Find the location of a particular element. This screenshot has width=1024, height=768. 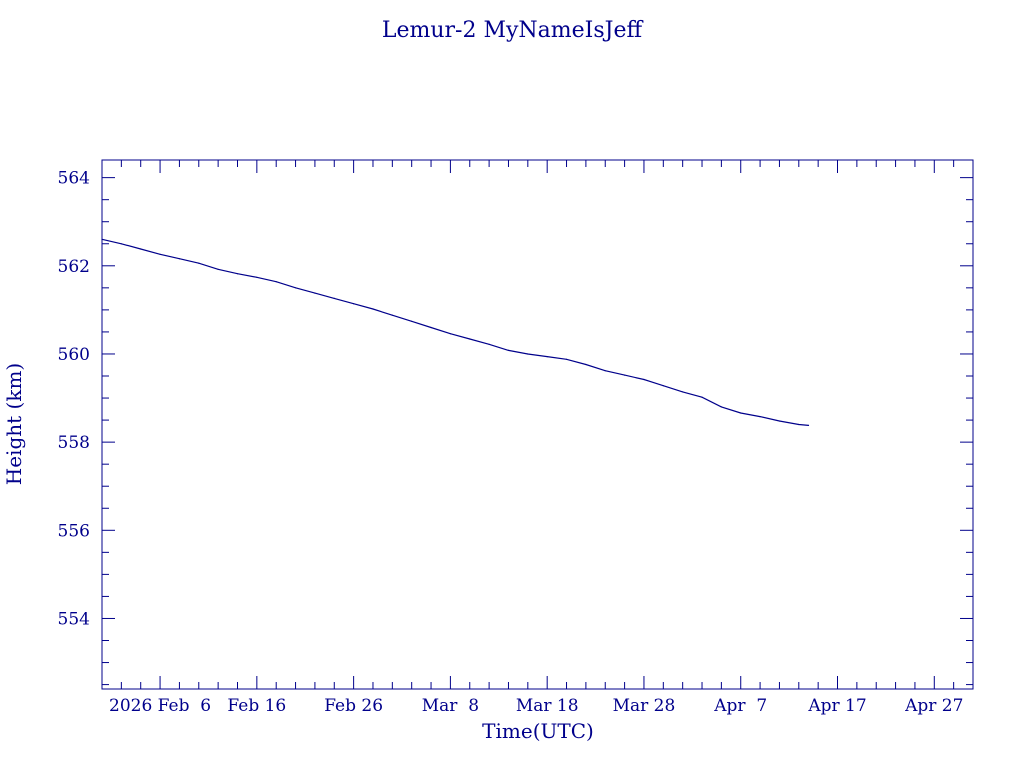

x-tick-label: Mar 8 is located at coordinates (450, 706).